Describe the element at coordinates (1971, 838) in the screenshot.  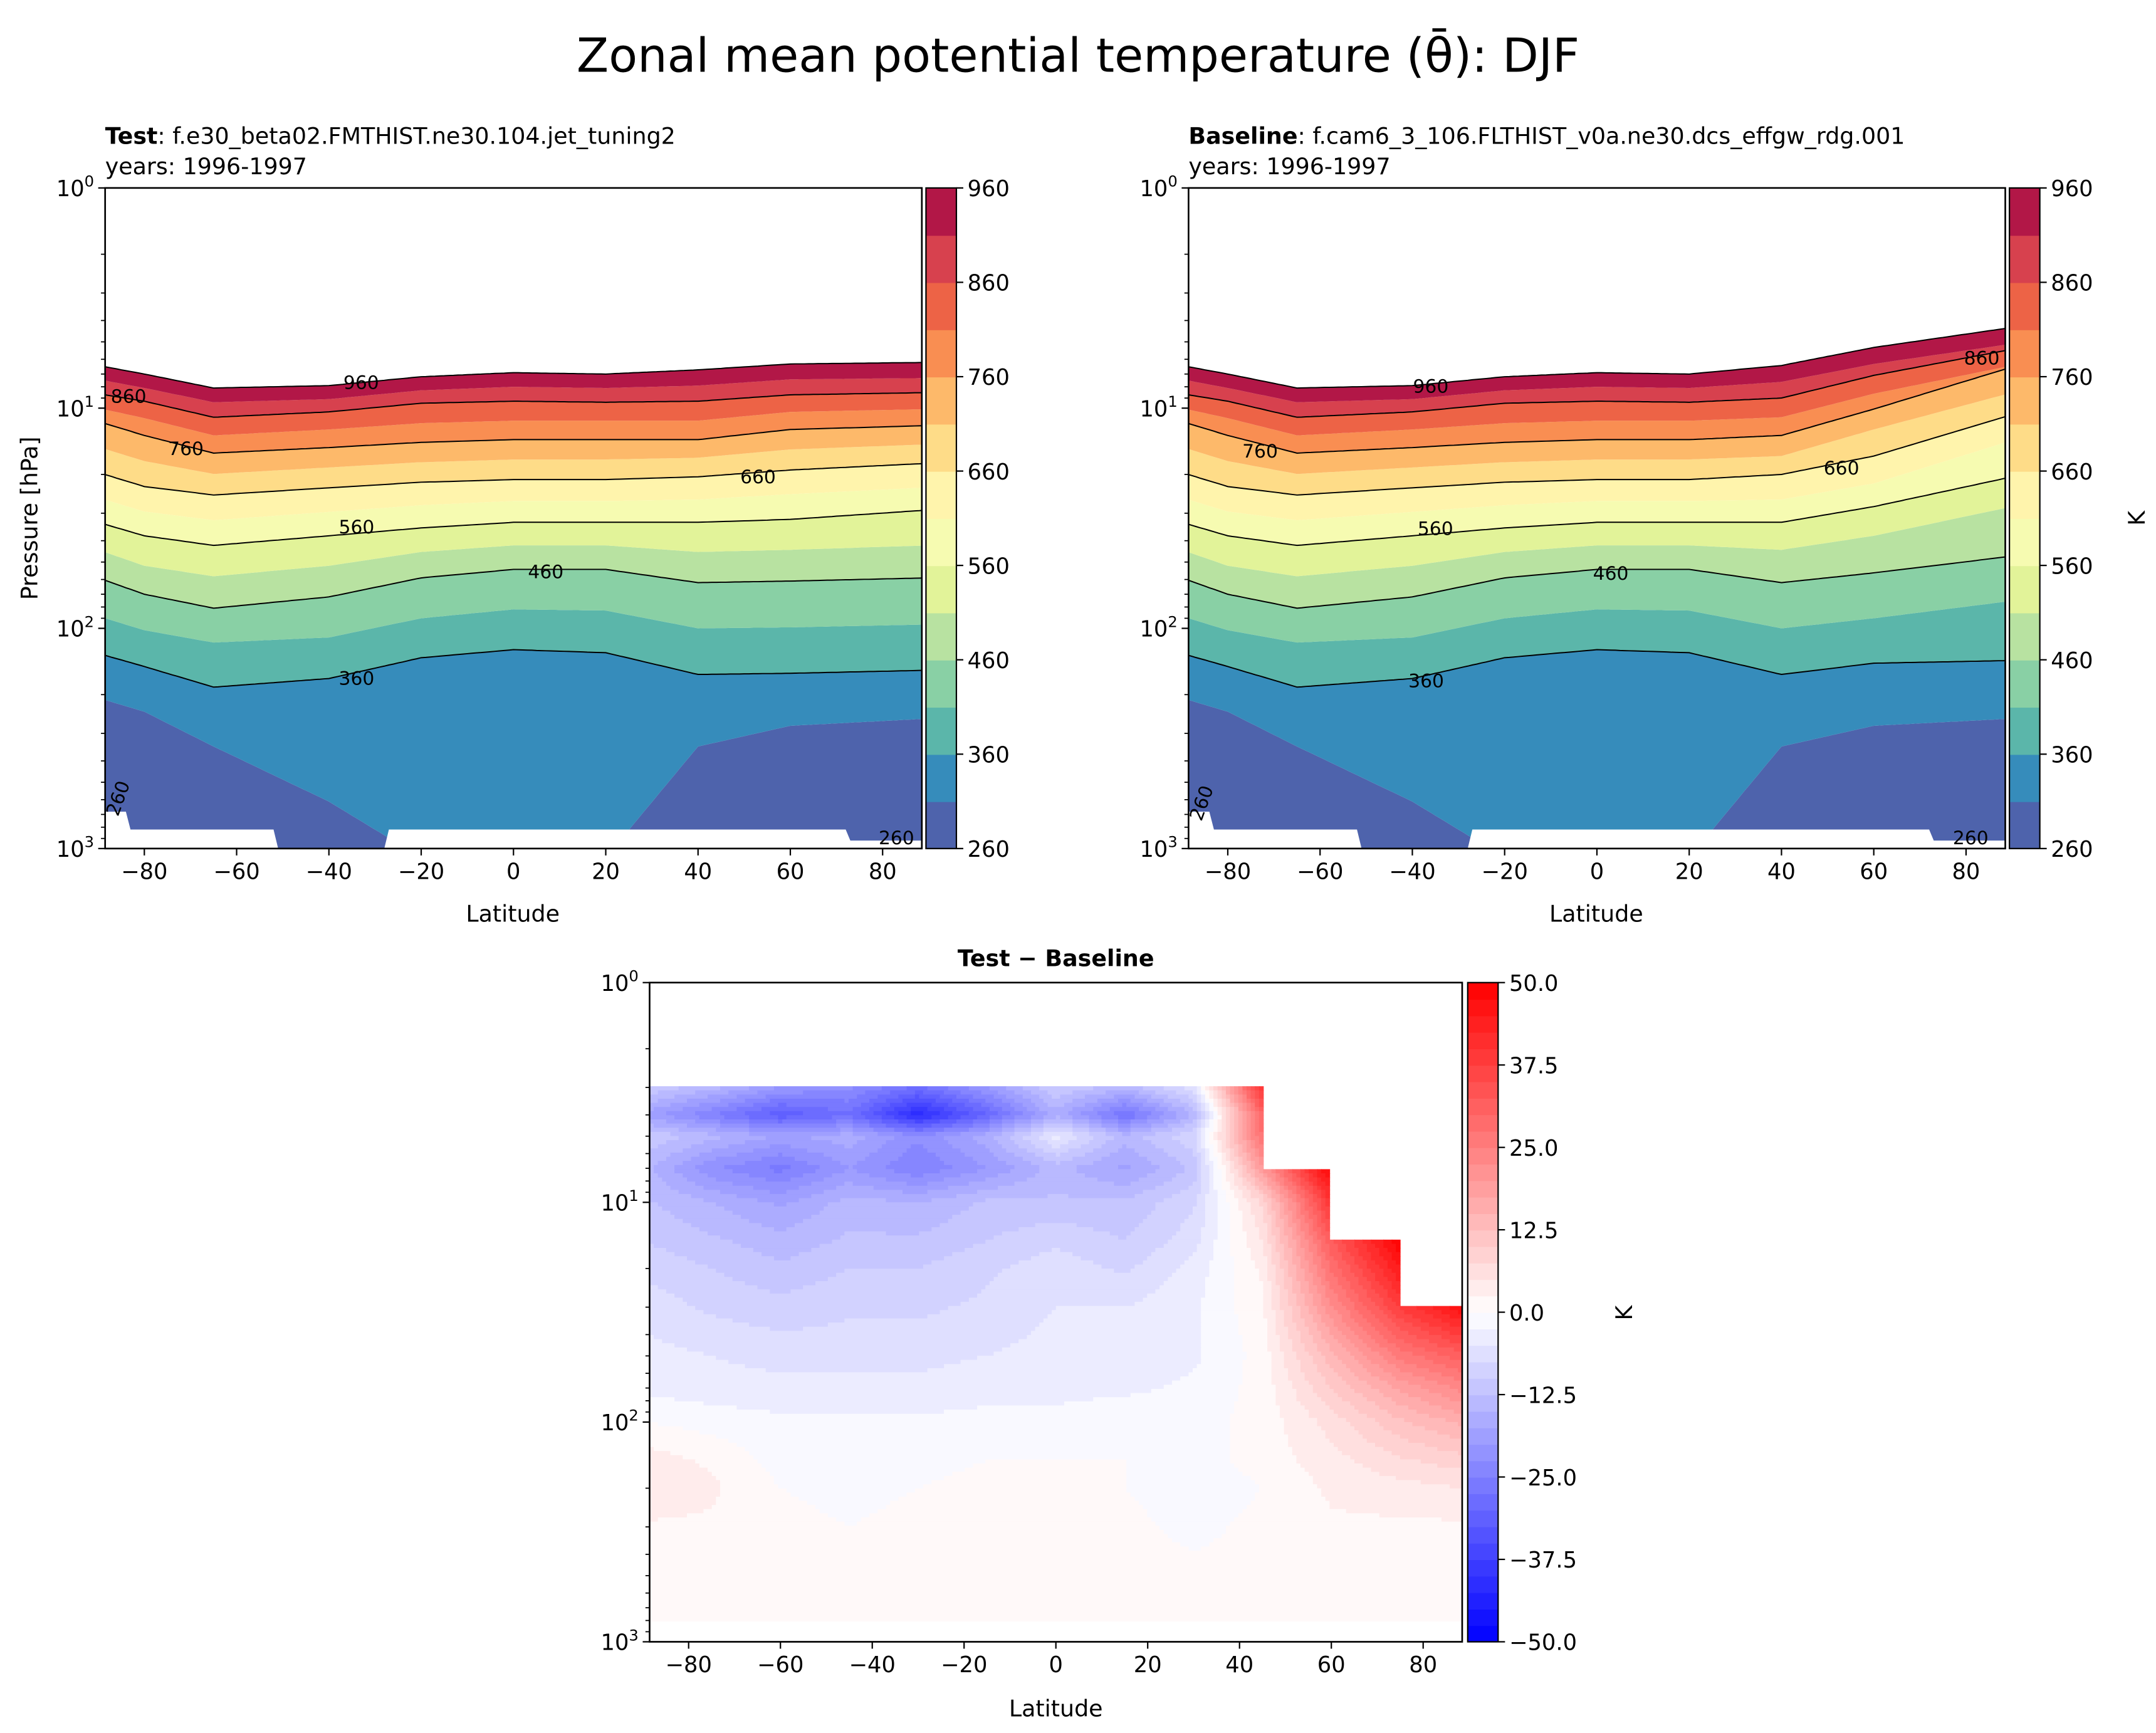
I see `baseline-contour-label: 260` at that location.